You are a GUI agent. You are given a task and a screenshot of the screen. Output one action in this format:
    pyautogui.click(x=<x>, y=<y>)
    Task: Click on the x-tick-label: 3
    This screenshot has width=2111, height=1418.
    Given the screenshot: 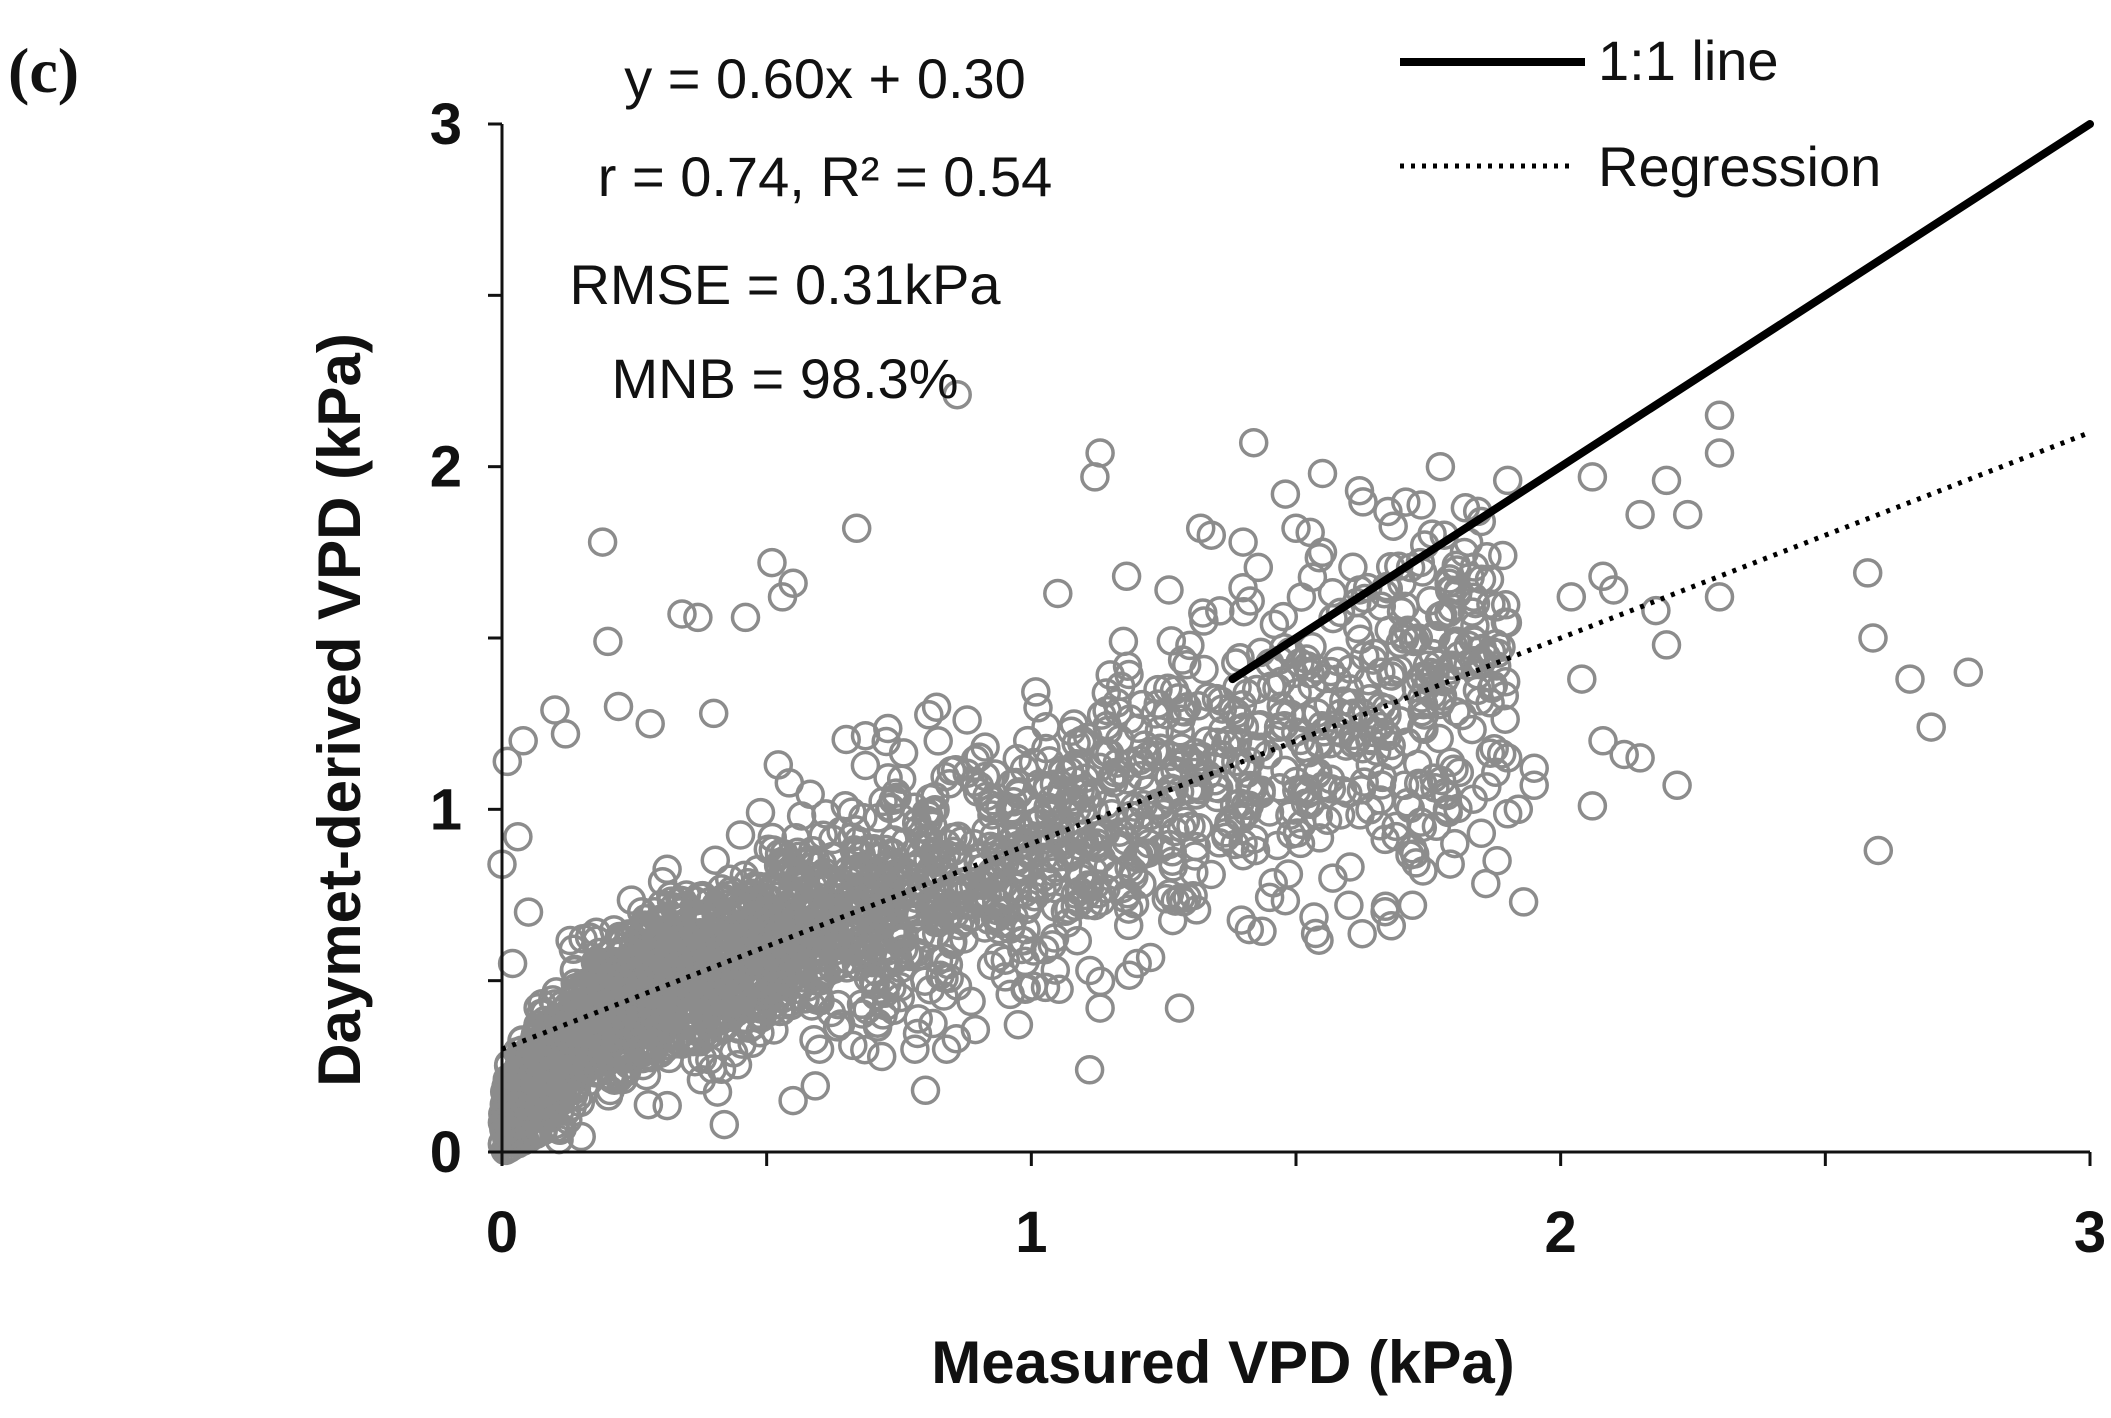 What is the action you would take?
    pyautogui.click(x=2090, y=1232)
    